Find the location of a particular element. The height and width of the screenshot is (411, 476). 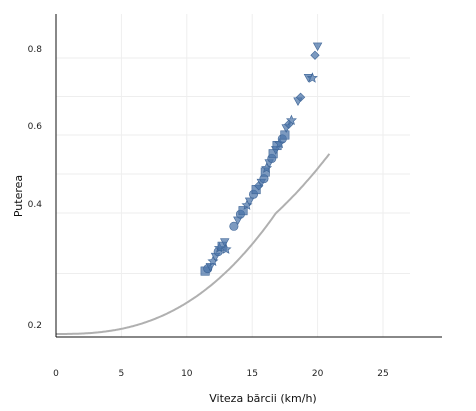

x-tick-label: 0 is located at coordinates (56, 374).